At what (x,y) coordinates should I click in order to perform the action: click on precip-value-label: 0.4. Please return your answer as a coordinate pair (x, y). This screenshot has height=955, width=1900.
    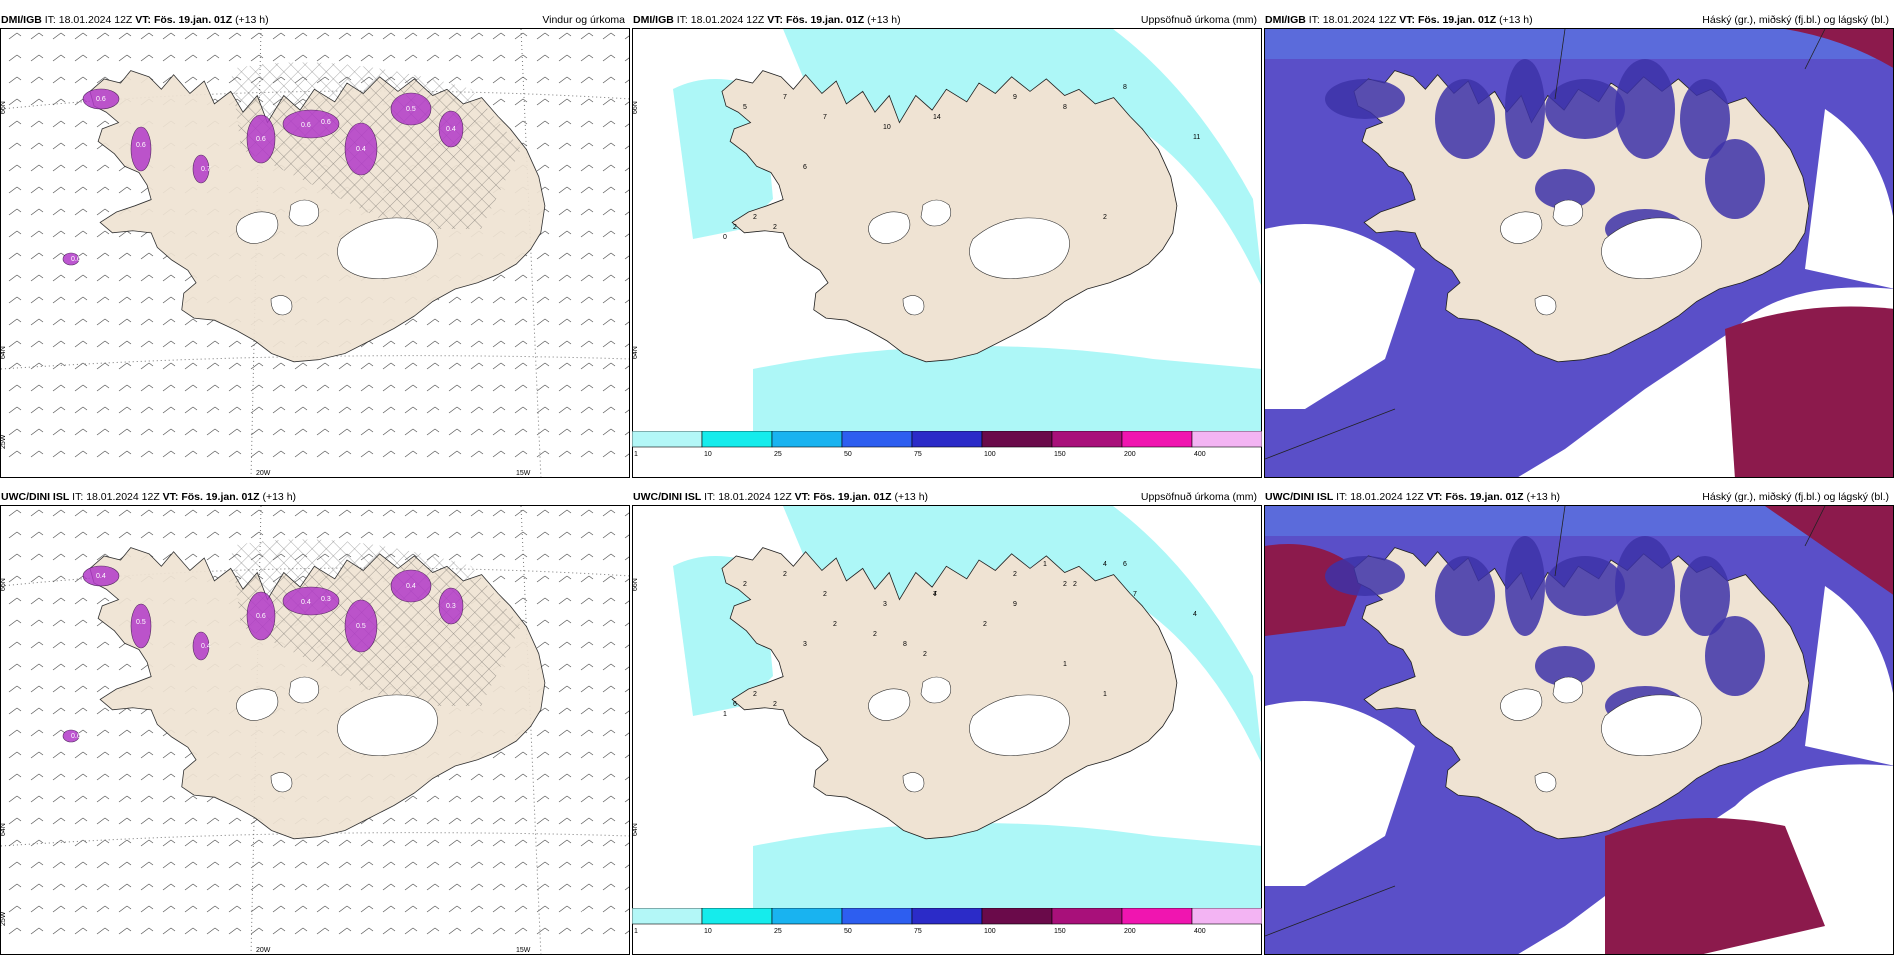
    Looking at the image, I should click on (101, 576).